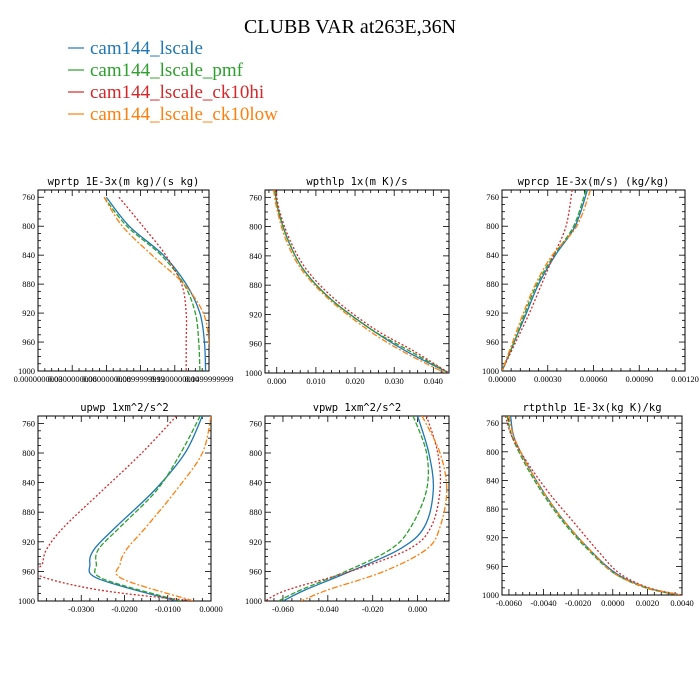 This screenshot has width=700, height=700. I want to click on x-tick-label: -0.0100, so click(168, 609).